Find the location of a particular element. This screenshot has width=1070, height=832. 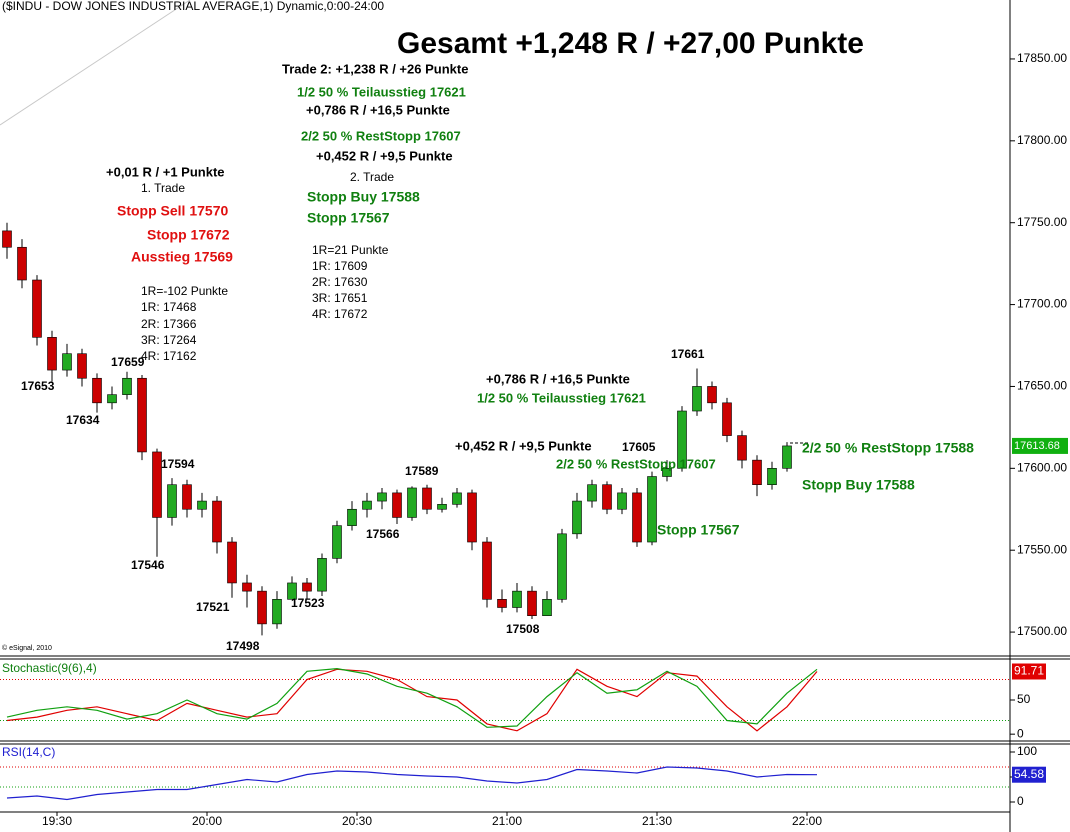

y-tick-label: 0 is located at coordinates (1020, 733).